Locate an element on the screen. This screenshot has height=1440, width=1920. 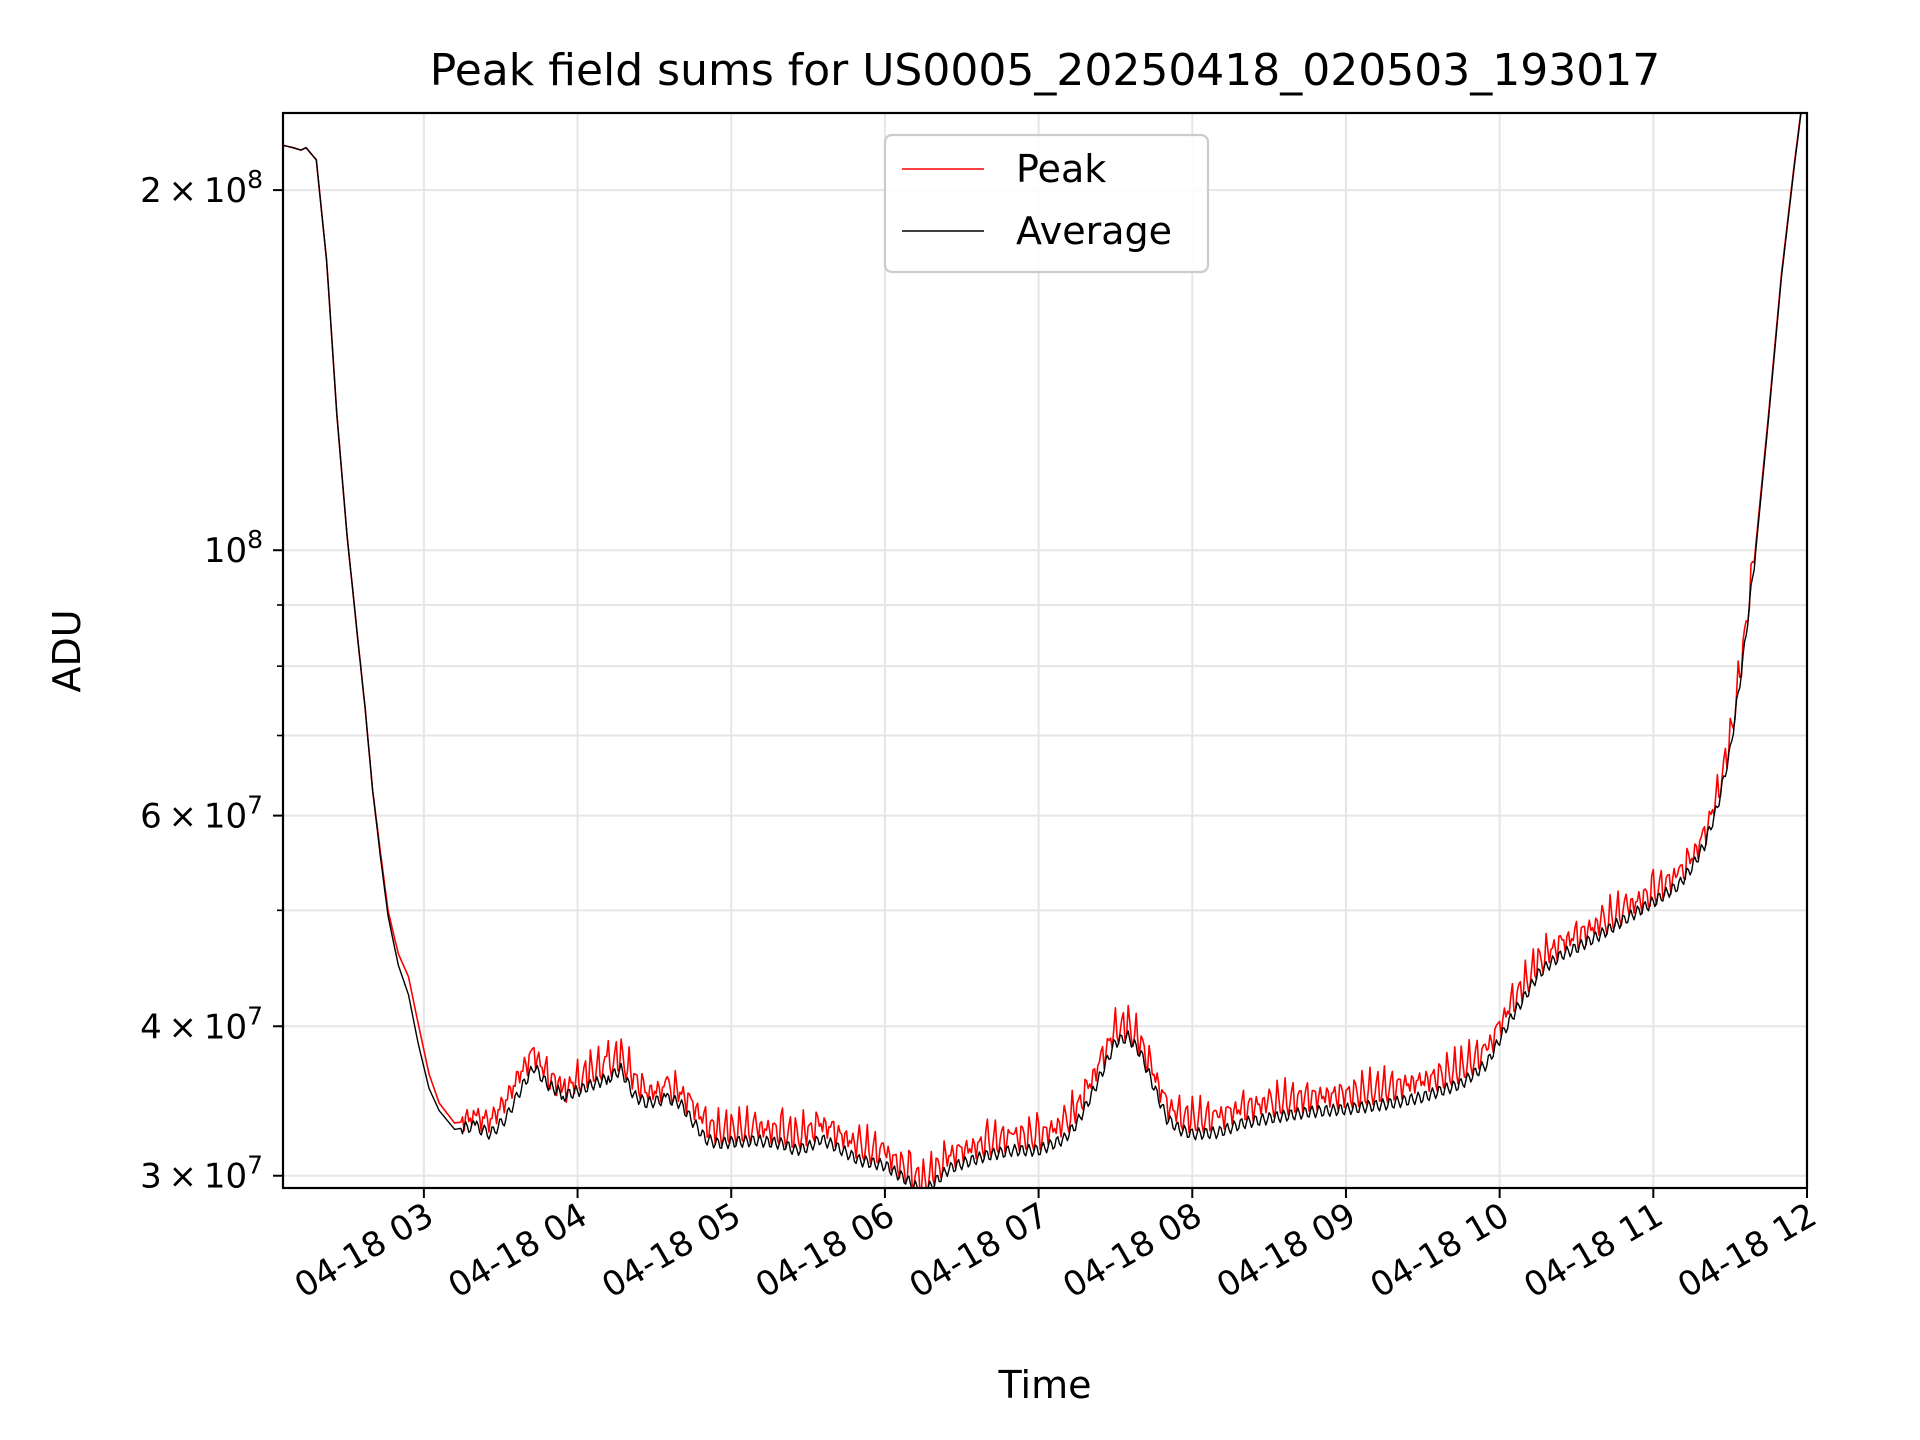
y-axis-label: ADU is located at coordinates (67, 650).